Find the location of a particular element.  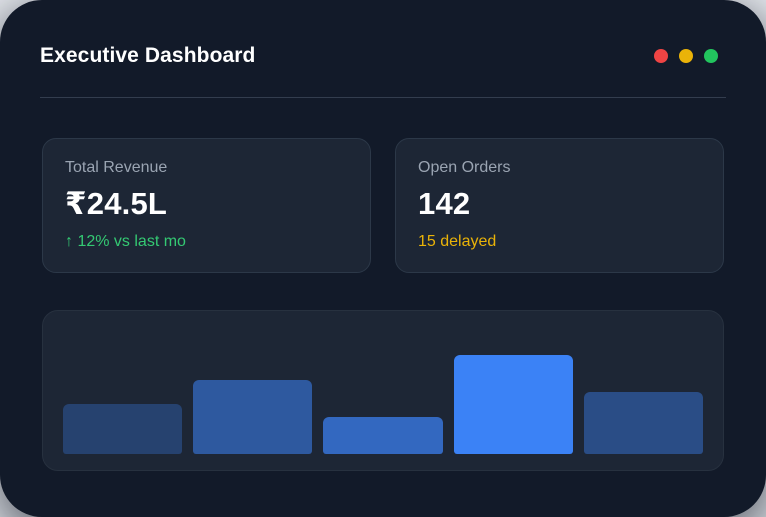

kpi-delta-positive: ↑ 12% vs last mo is located at coordinates (125, 241).